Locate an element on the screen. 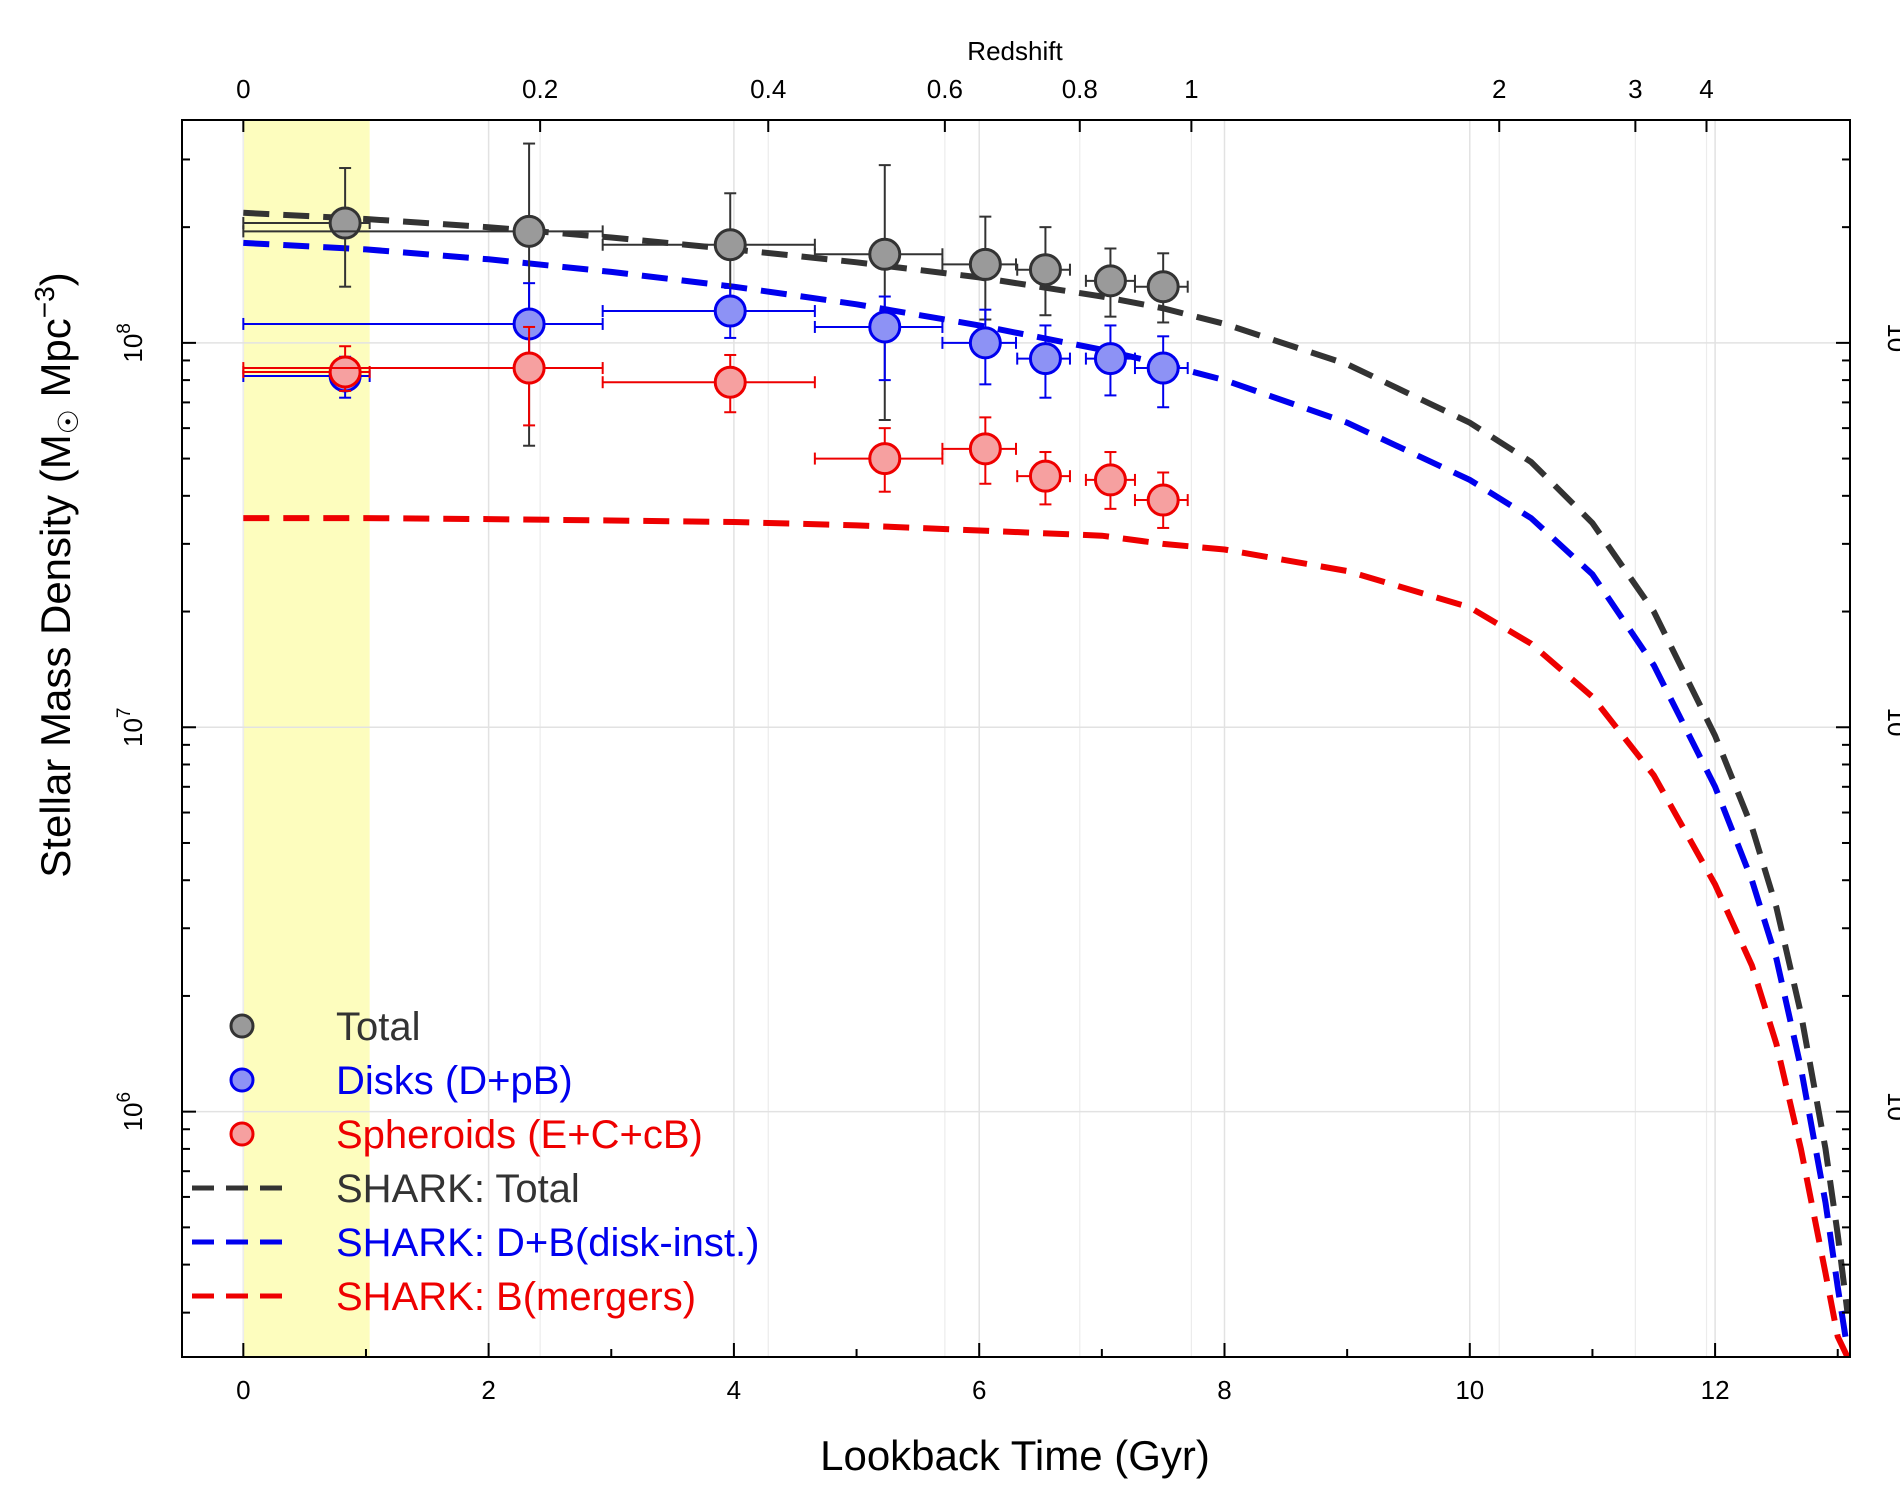  y-axis-title: Stellar Mass Density (M☉ Mpc−3) is located at coordinates (56, 574).